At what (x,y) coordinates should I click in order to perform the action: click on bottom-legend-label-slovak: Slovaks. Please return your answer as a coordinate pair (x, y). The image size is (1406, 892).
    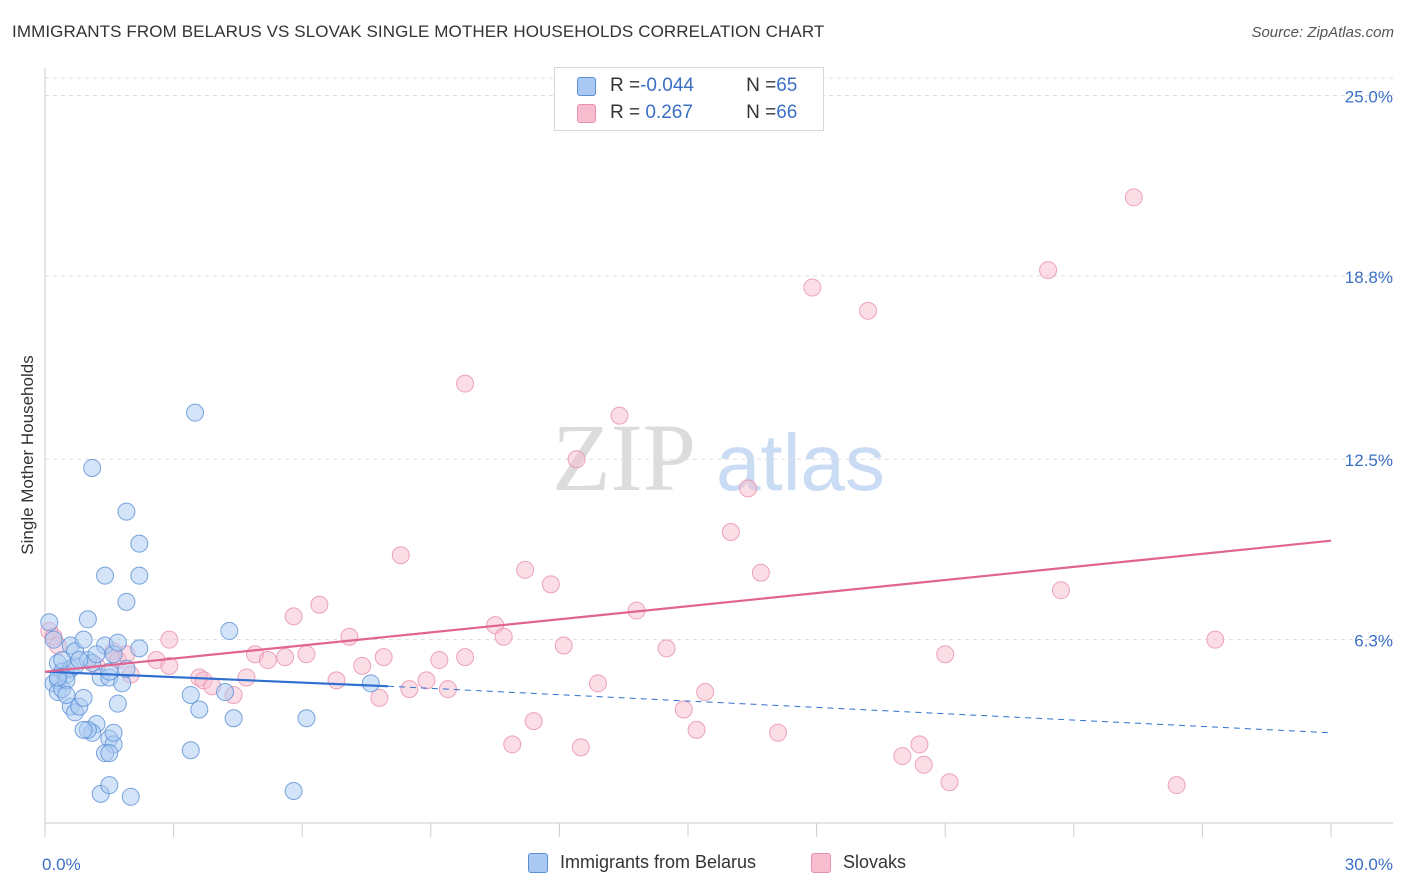
    Looking at the image, I should click on (875, 862).